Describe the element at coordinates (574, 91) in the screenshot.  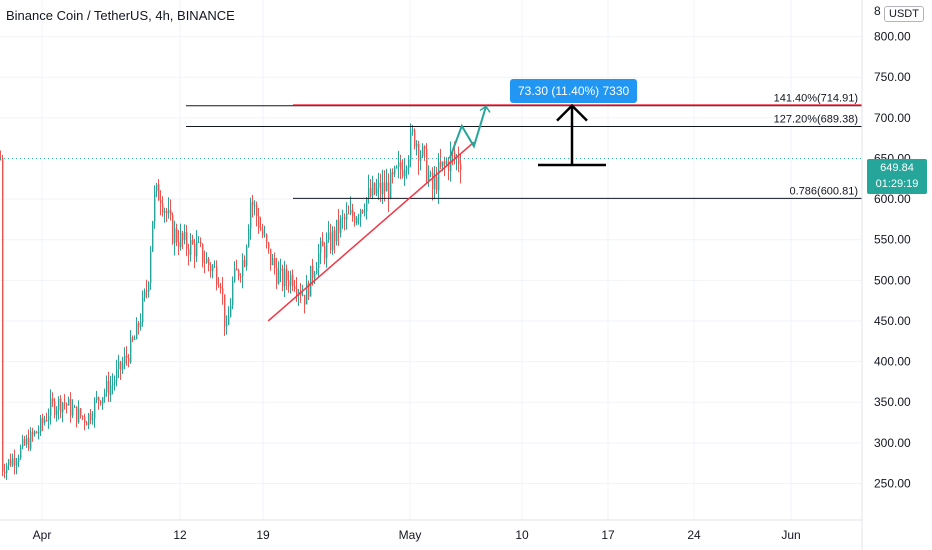
I see `measure-label: 73.30 (11.40%) 7330` at that location.